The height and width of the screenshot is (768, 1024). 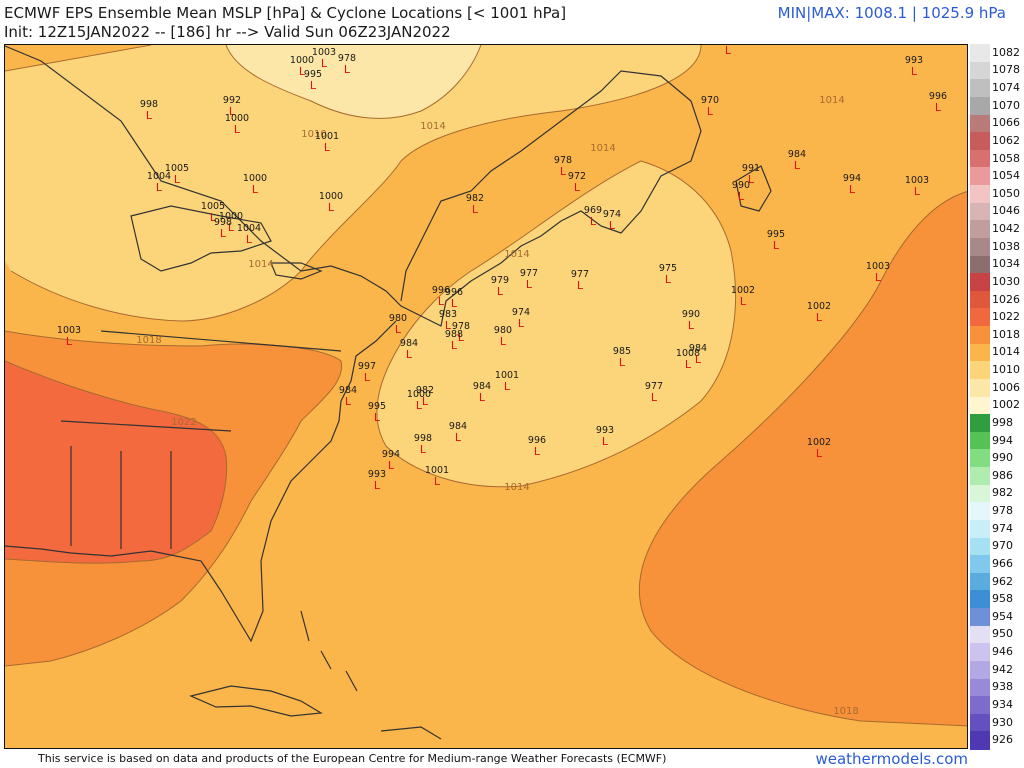 I want to click on cyclone-marker: 966L, so click(x=728, y=51).